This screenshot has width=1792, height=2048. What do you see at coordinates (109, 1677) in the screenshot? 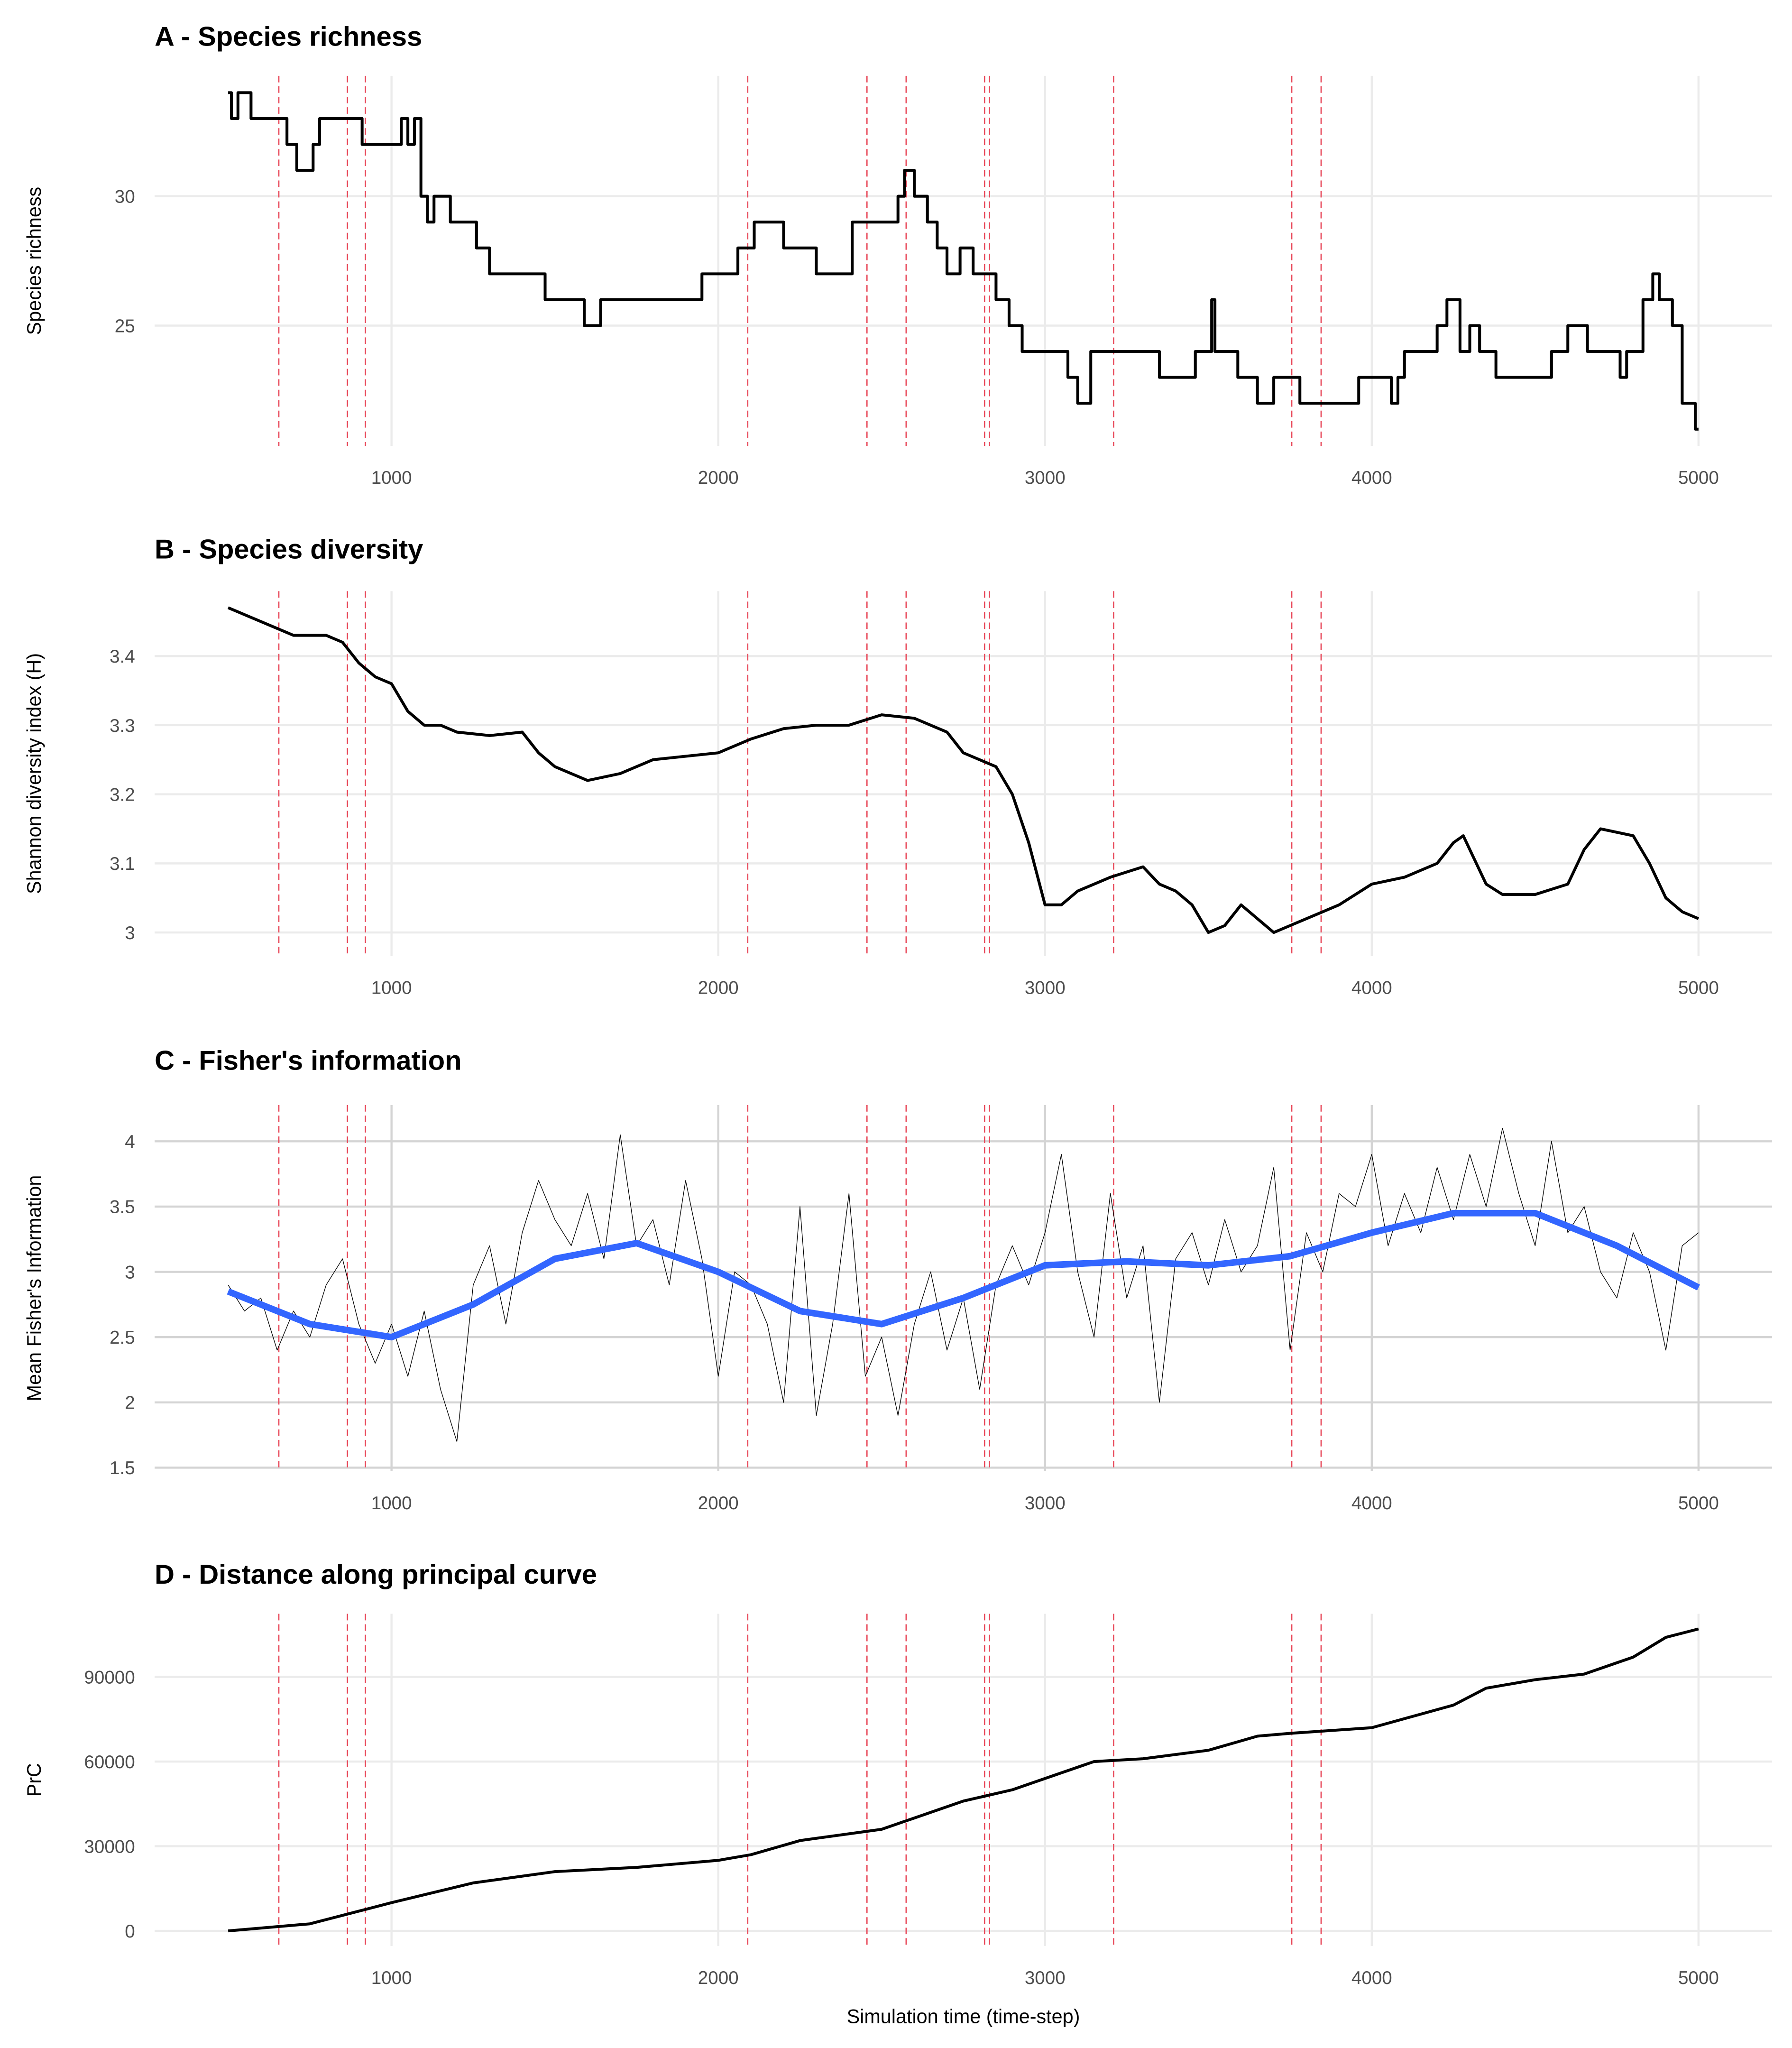
I see `y-tick-label: 90000` at bounding box center [109, 1677].